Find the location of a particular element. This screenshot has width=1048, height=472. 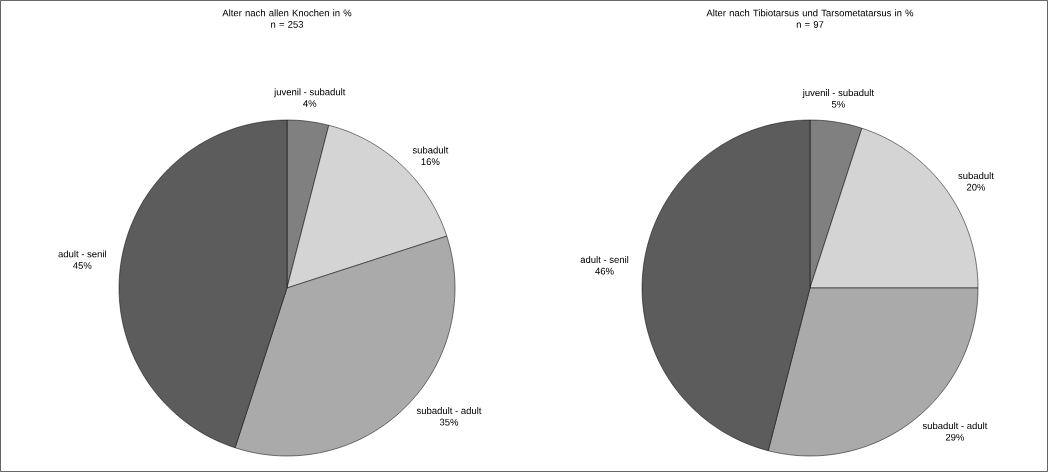

chart-title: Alter nach allen Knochen in % is located at coordinates (287, 13).